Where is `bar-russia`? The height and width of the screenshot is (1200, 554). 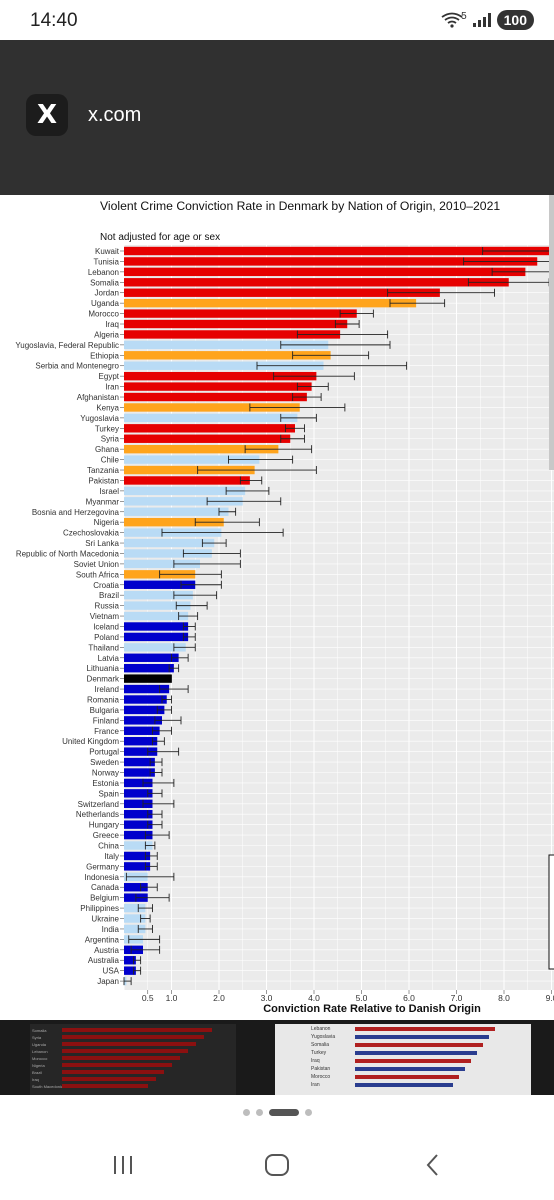 bar-russia is located at coordinates (157, 605).